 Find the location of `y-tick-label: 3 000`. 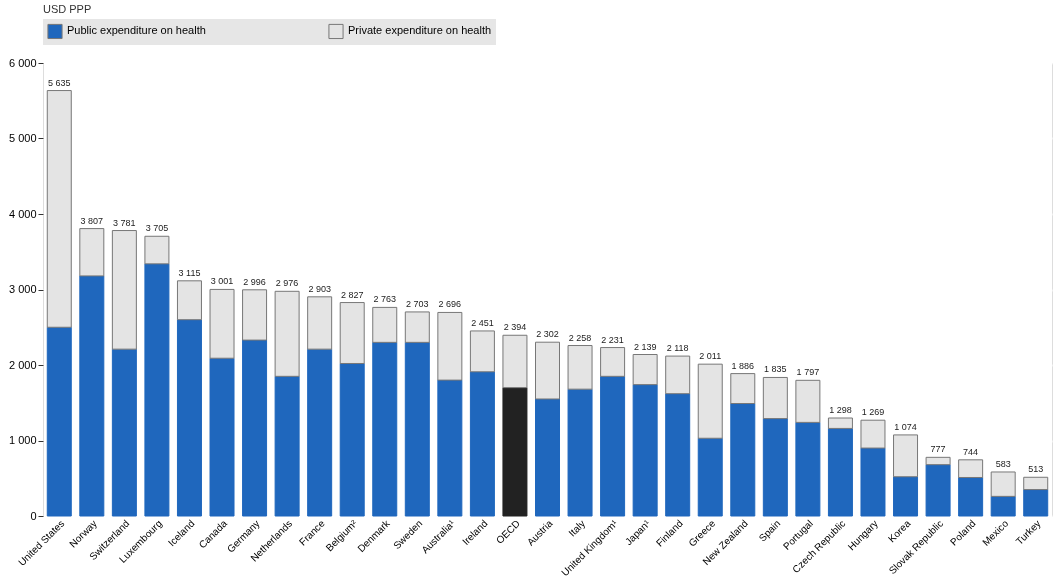

y-tick-label: 3 000 is located at coordinates (22, 289).